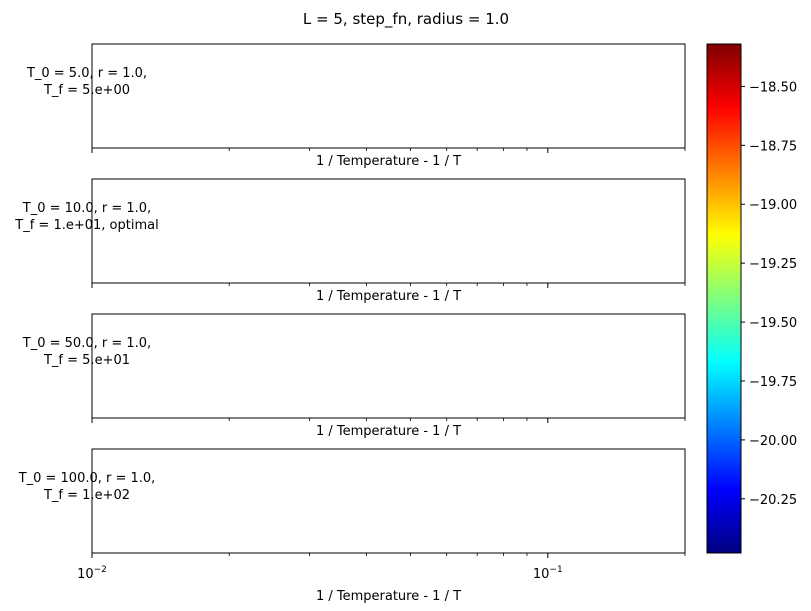 The width and height of the screenshot is (811, 611). What do you see at coordinates (773, 500) in the screenshot?
I see `colorbar-tick-label: −20.25` at bounding box center [773, 500].